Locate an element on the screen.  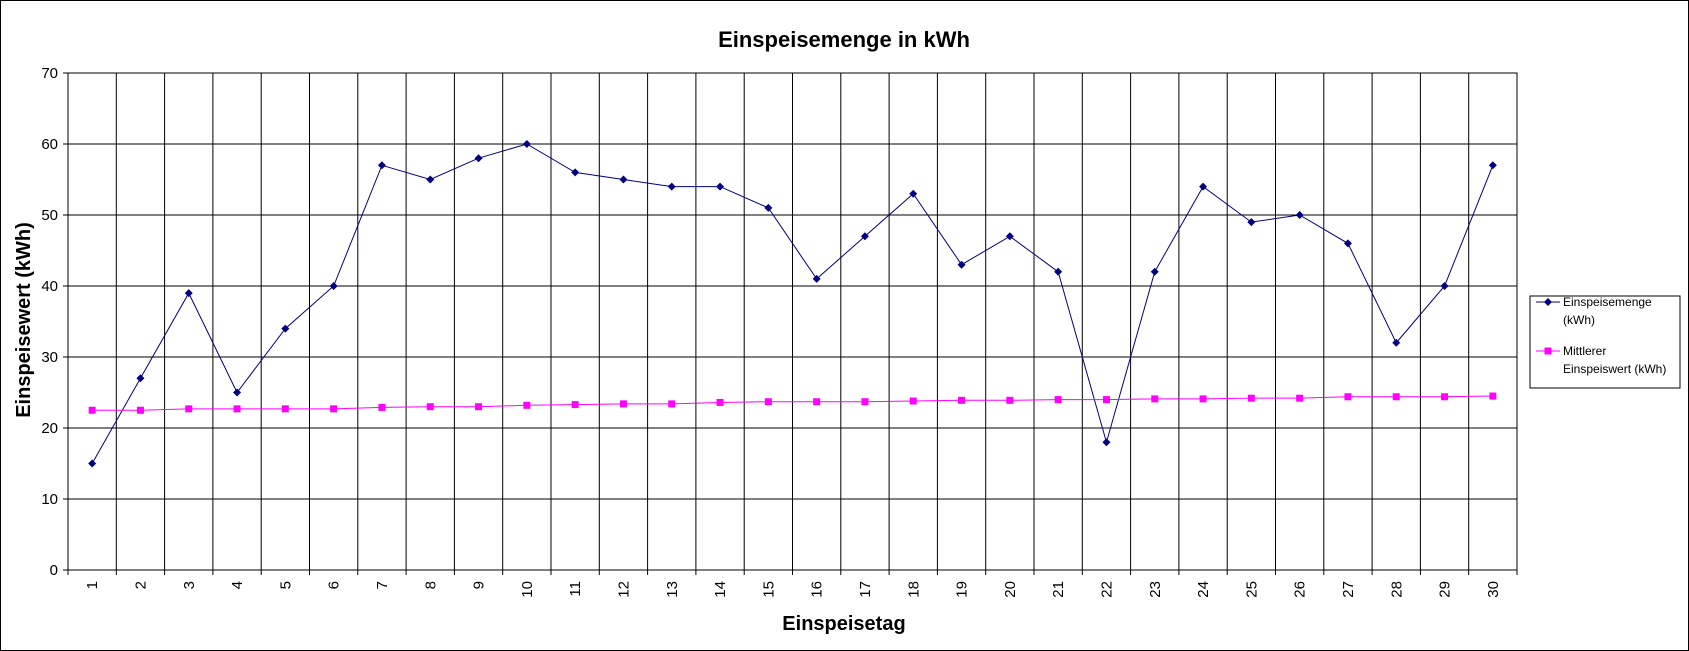
x-tick-label: 4 is located at coordinates (237, 585).